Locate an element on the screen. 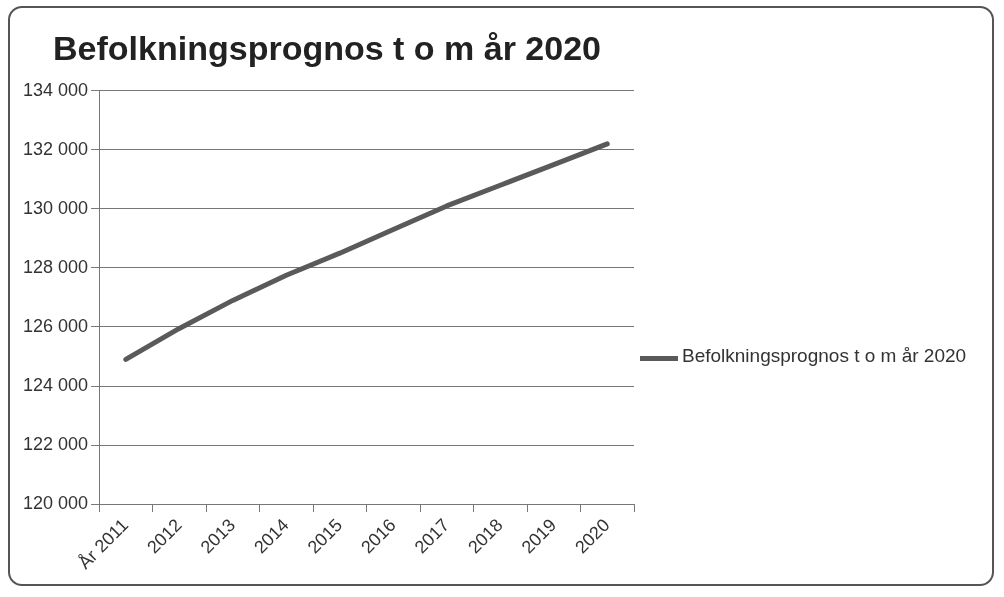 Image resolution: width=1004 pixels, height=597 pixels. y-tick-label: 126 000 is located at coordinates (55, 325).